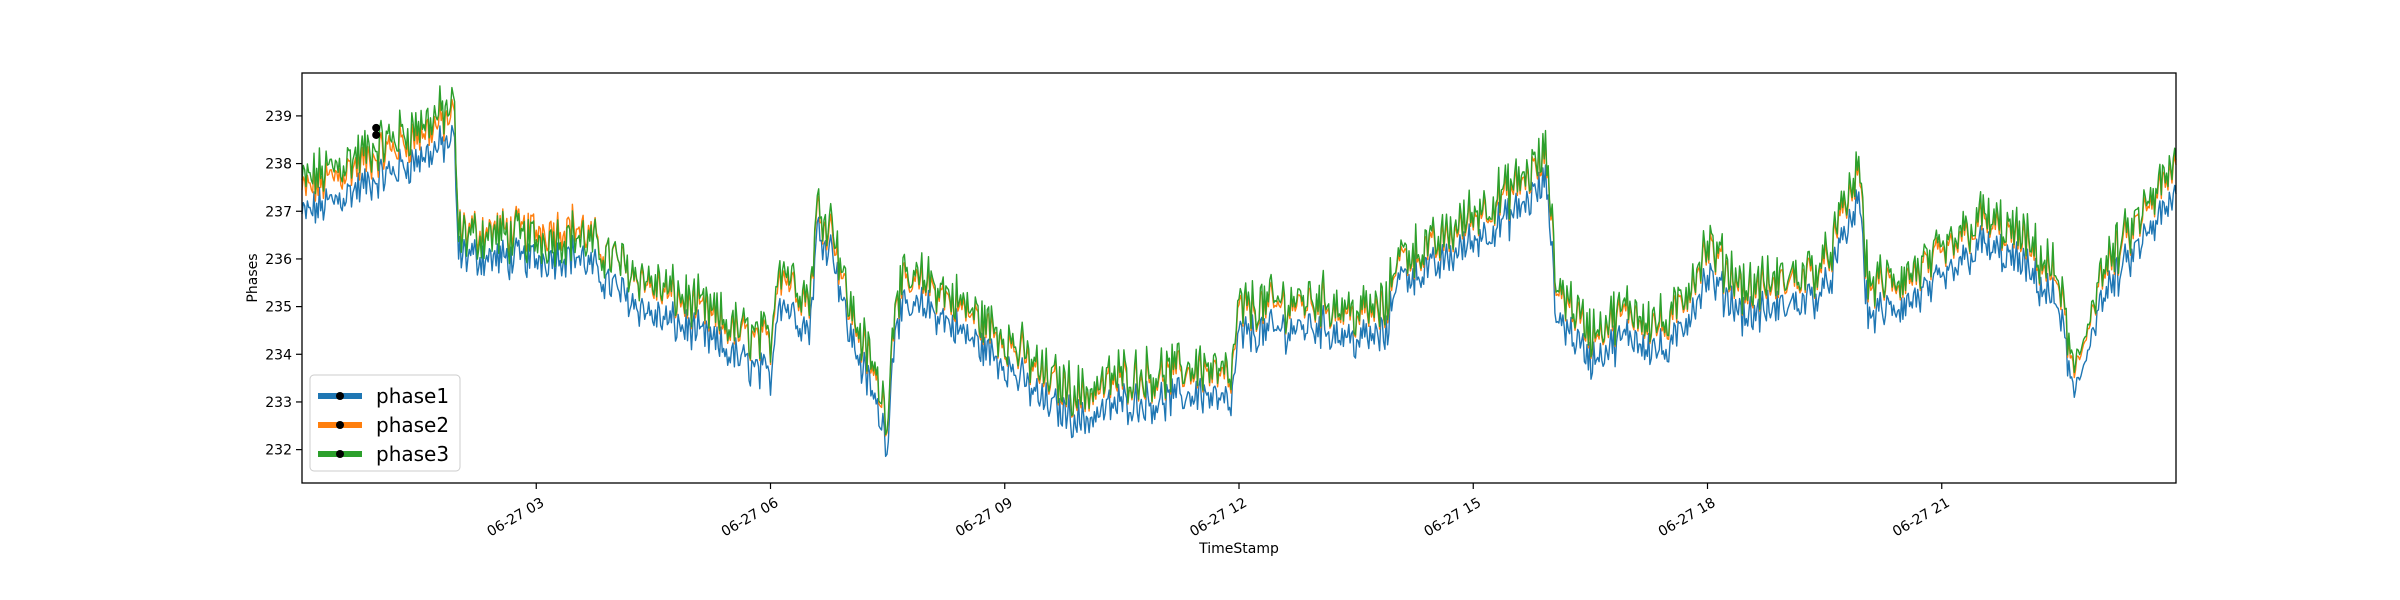 The height and width of the screenshot is (600, 2400). Describe the element at coordinates (412, 425) in the screenshot. I see `legend-label-phase2: phase2` at that location.